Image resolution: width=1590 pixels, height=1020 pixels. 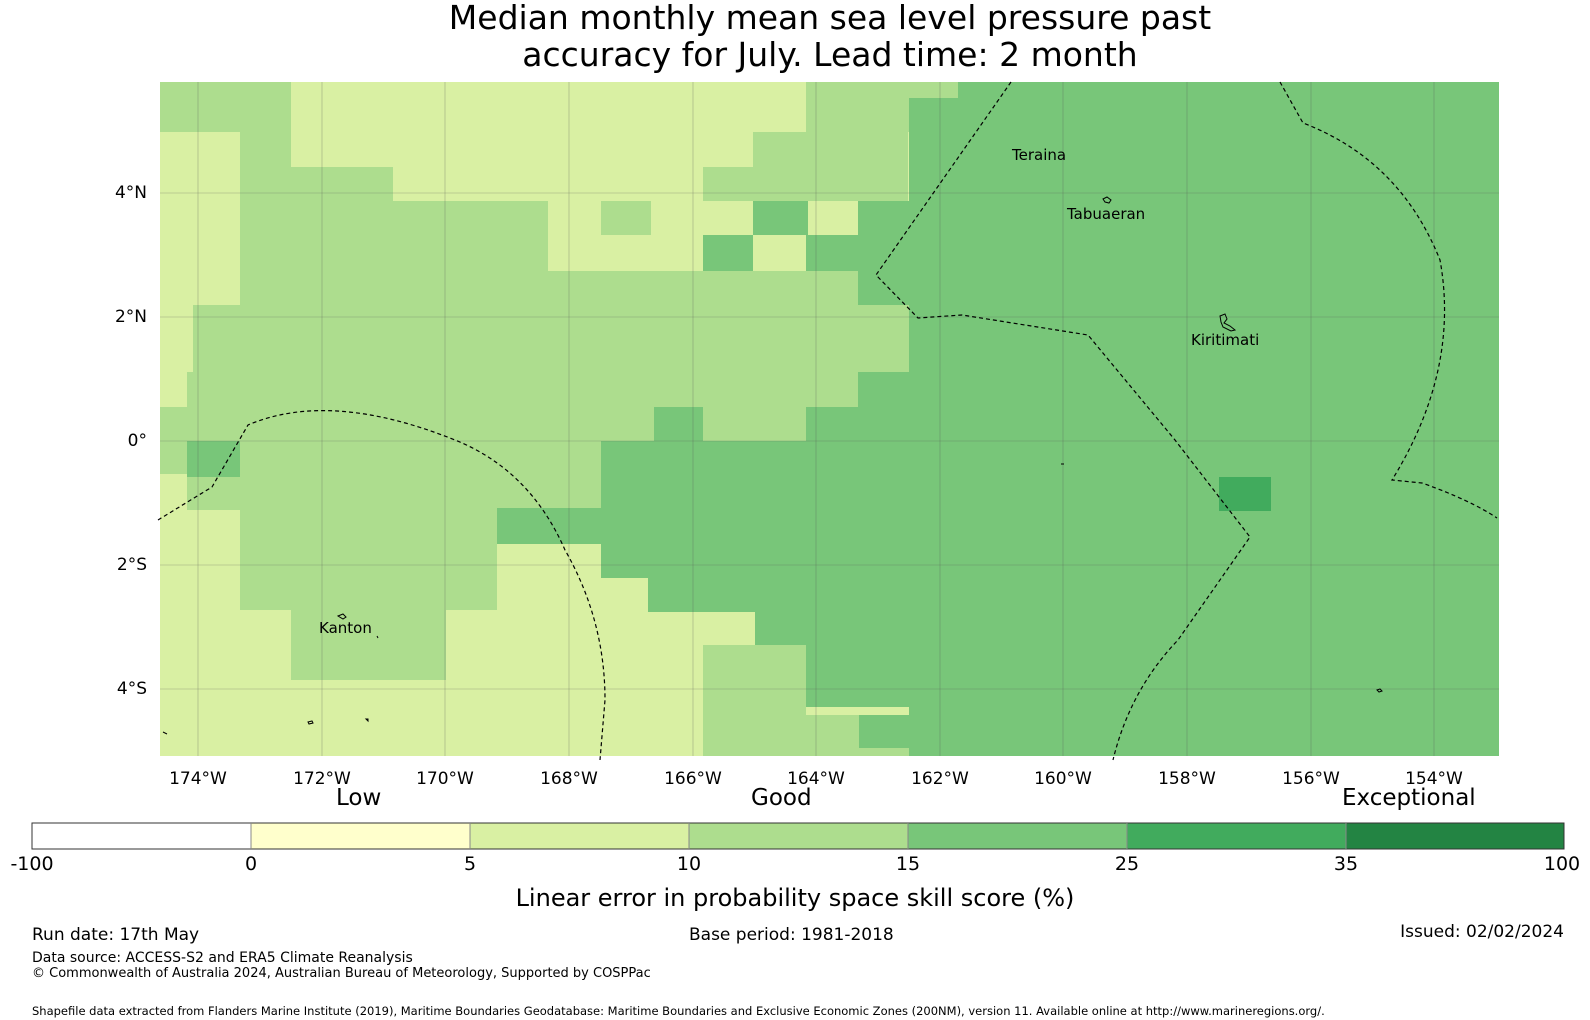 I want to click on colorbar-tick-5: 5, so click(x=470, y=864).